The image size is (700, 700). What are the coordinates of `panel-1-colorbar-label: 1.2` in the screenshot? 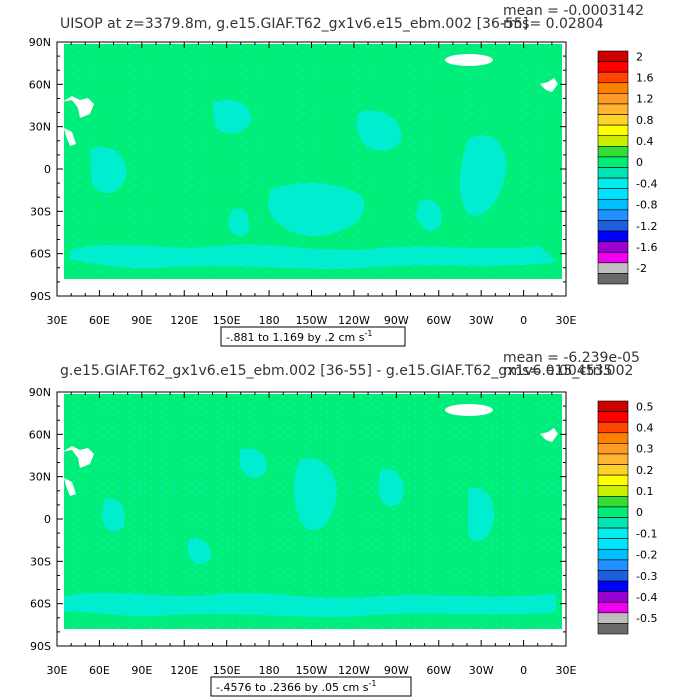 It's located at (645, 99).